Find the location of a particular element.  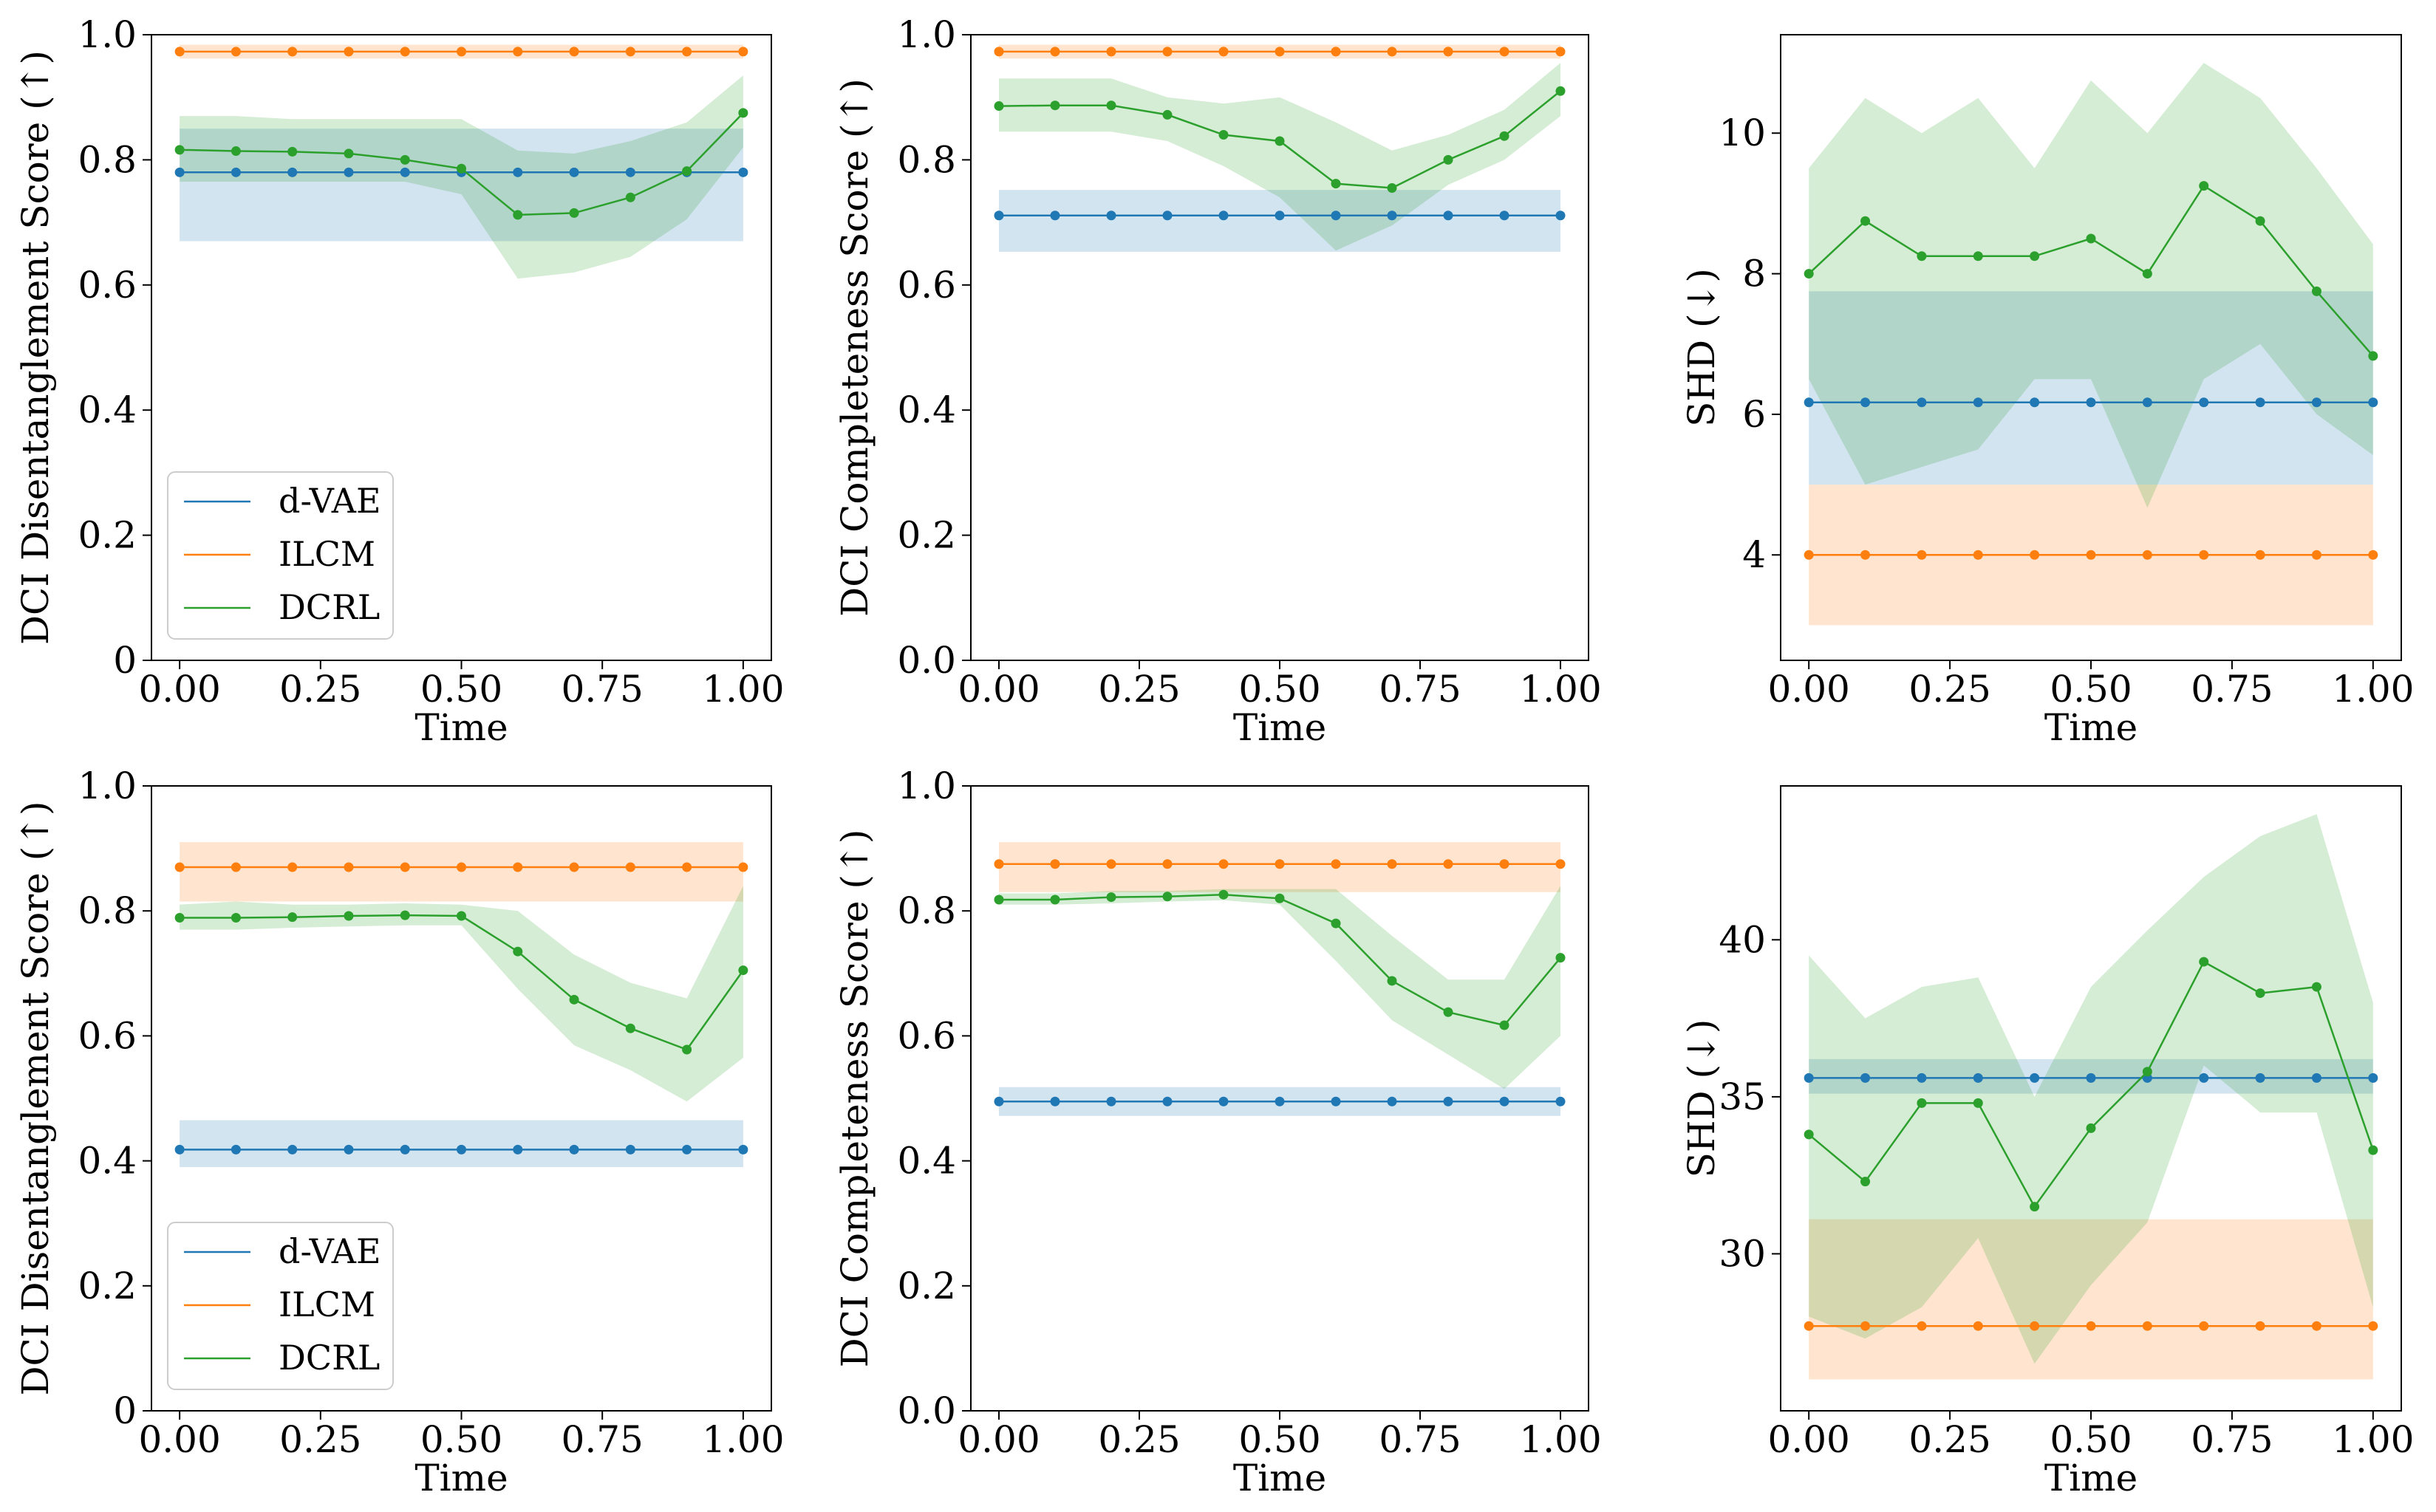

x-tick-label: 1.00 is located at coordinates (2373, 689).